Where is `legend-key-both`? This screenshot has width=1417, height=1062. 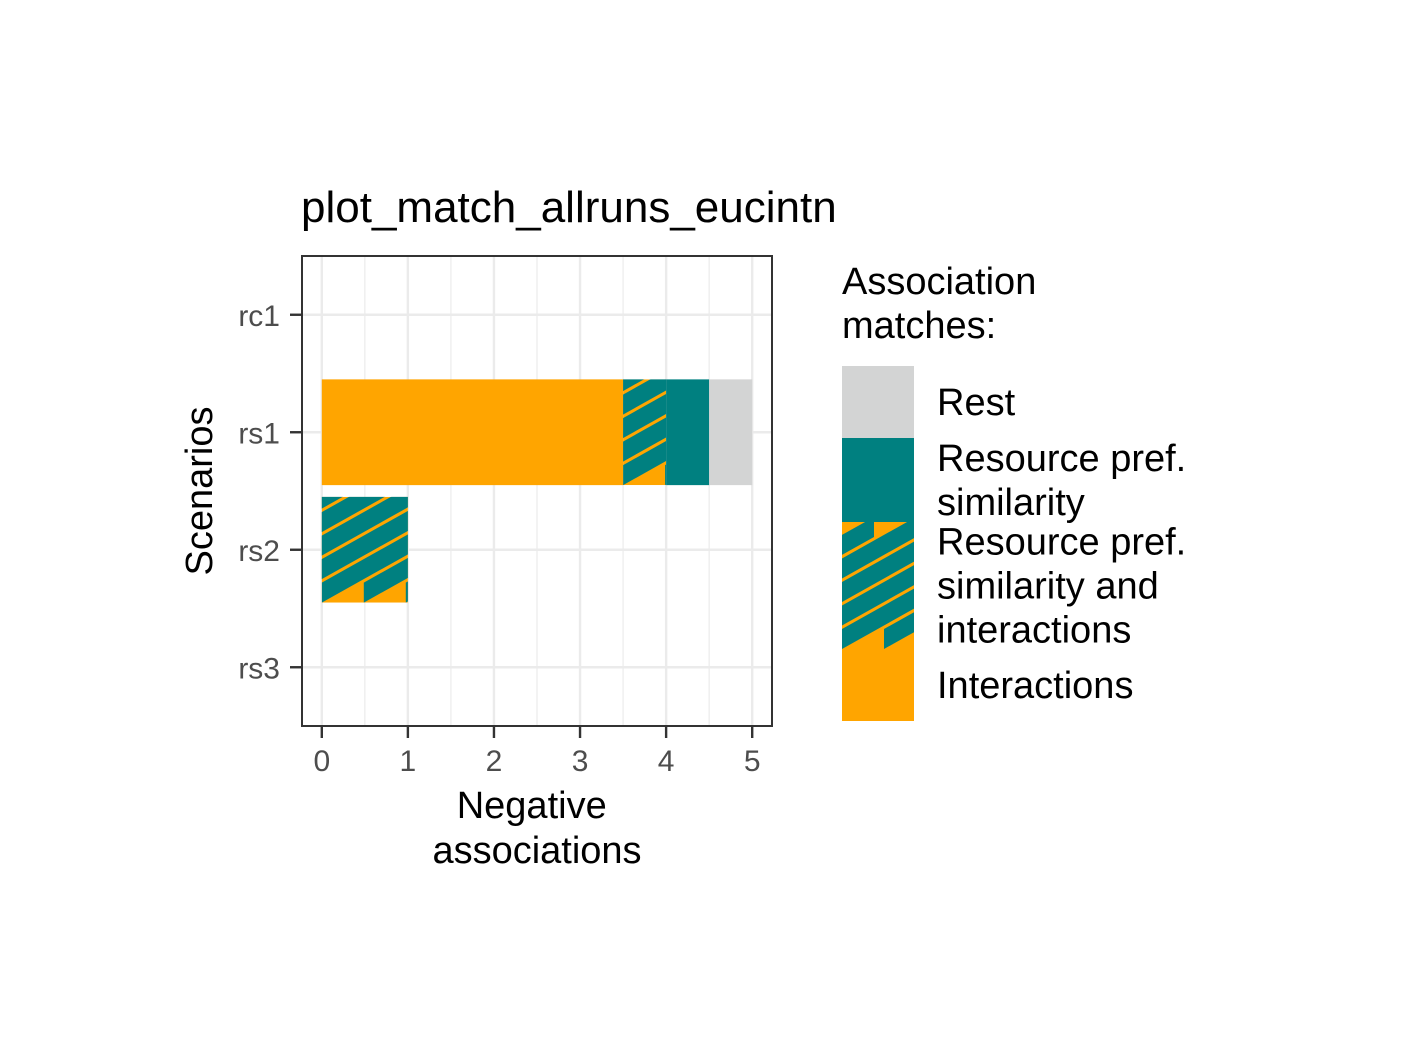
legend-key-both is located at coordinates (878, 585).